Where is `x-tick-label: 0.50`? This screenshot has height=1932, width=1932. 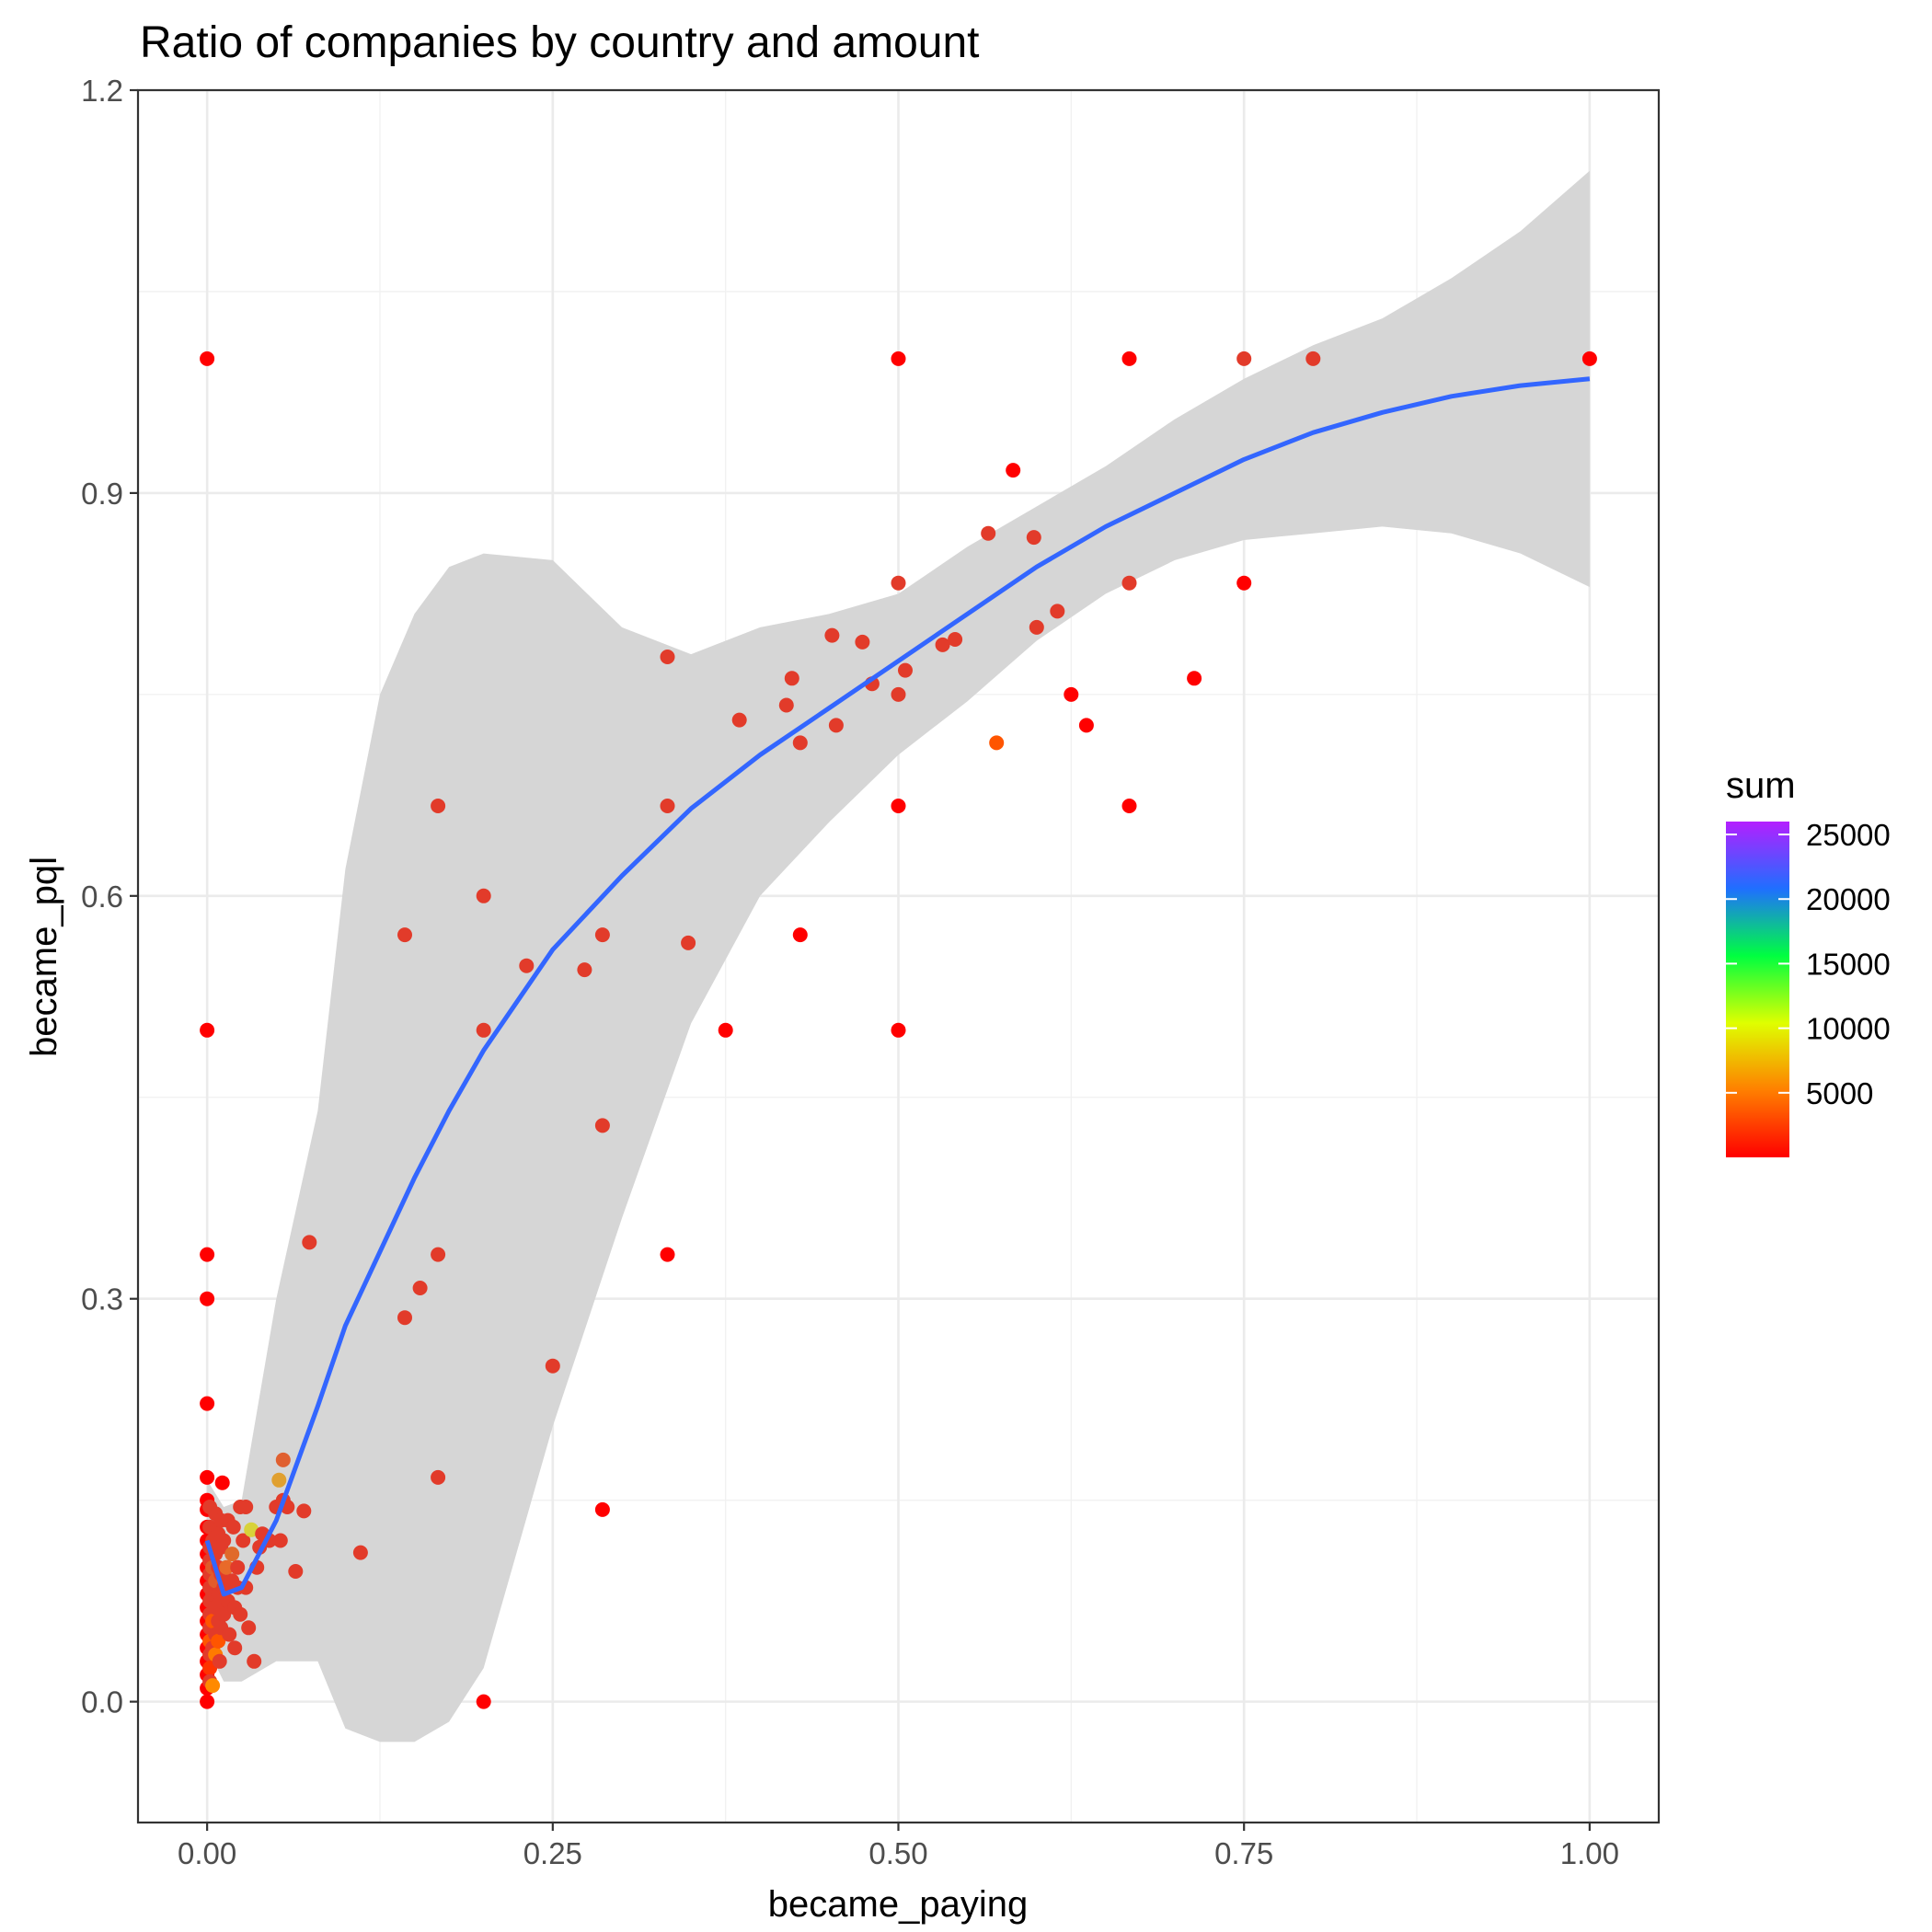
x-tick-label: 0.50 is located at coordinates (897, 1853).